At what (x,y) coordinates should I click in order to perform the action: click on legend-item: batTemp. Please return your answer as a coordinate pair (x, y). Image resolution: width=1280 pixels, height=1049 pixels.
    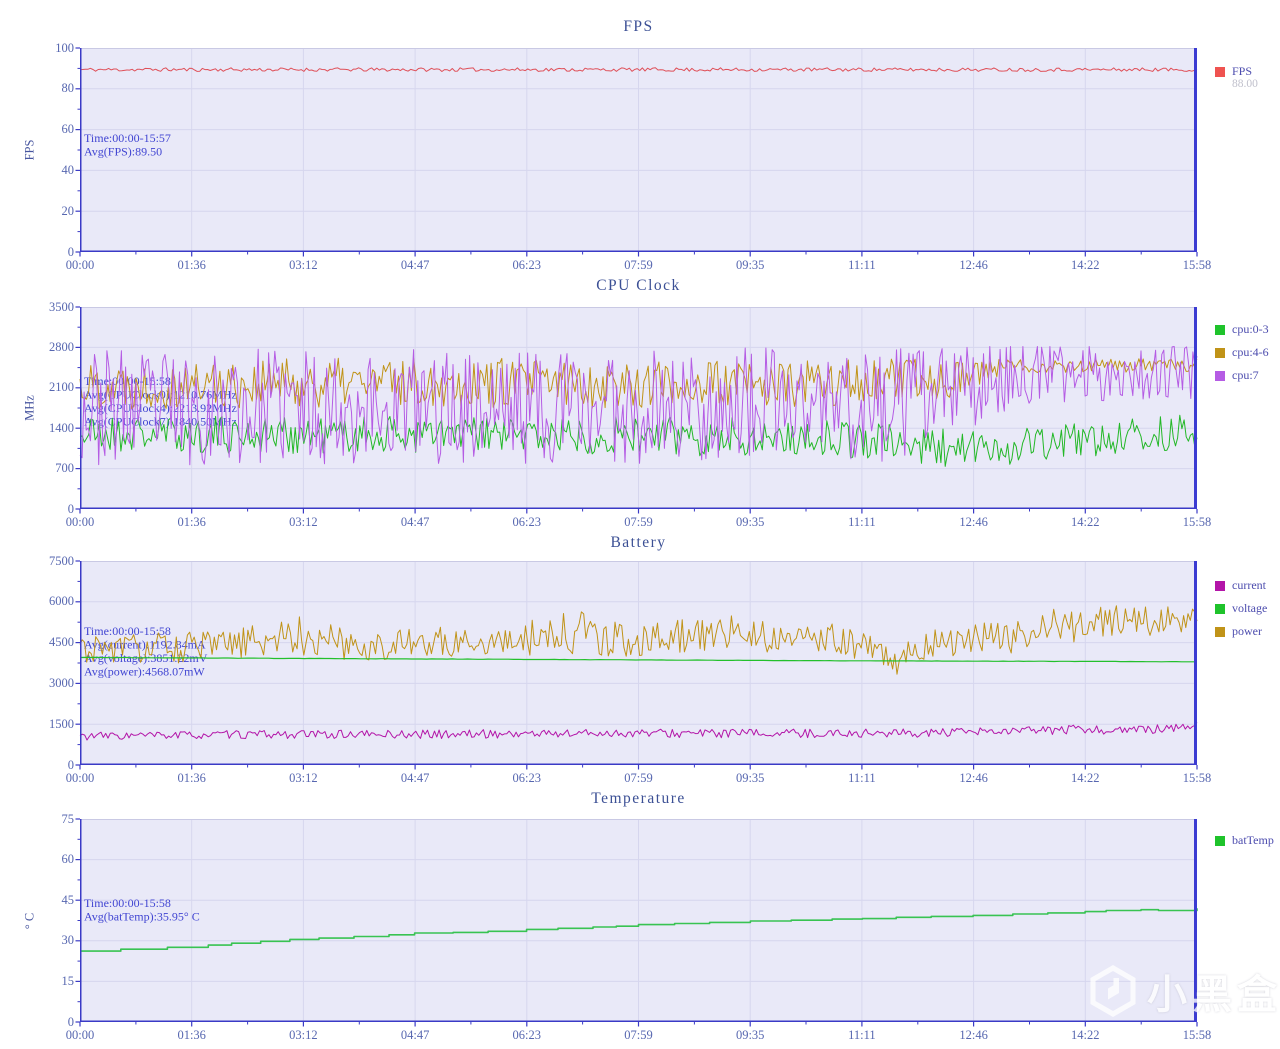
    Looking at the image, I should click on (1244, 840).